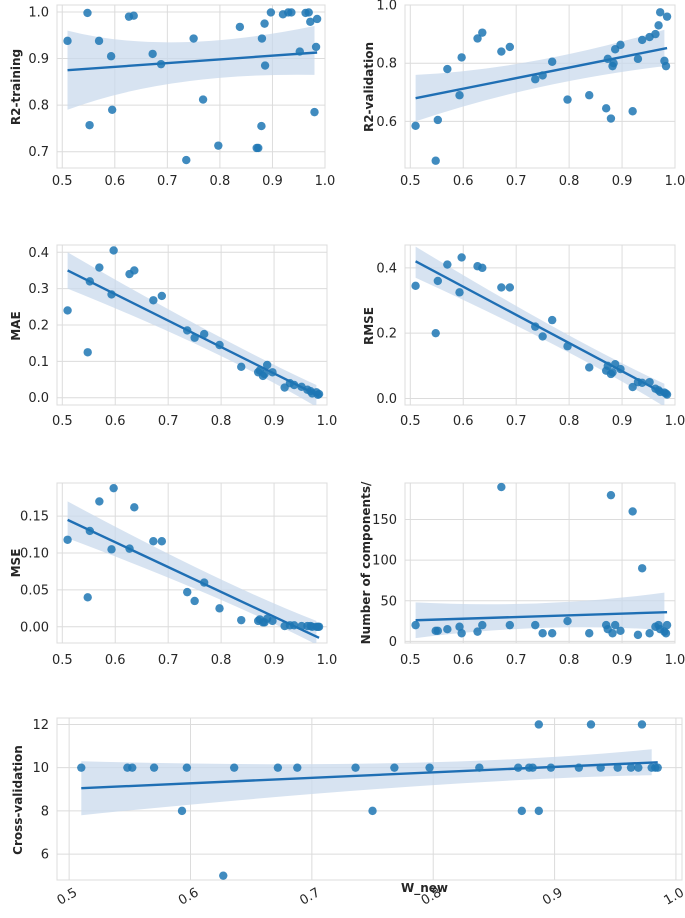 Image resolution: width=685 pixels, height=918 pixels. I want to click on y-tick-label: 100, so click(384, 561).